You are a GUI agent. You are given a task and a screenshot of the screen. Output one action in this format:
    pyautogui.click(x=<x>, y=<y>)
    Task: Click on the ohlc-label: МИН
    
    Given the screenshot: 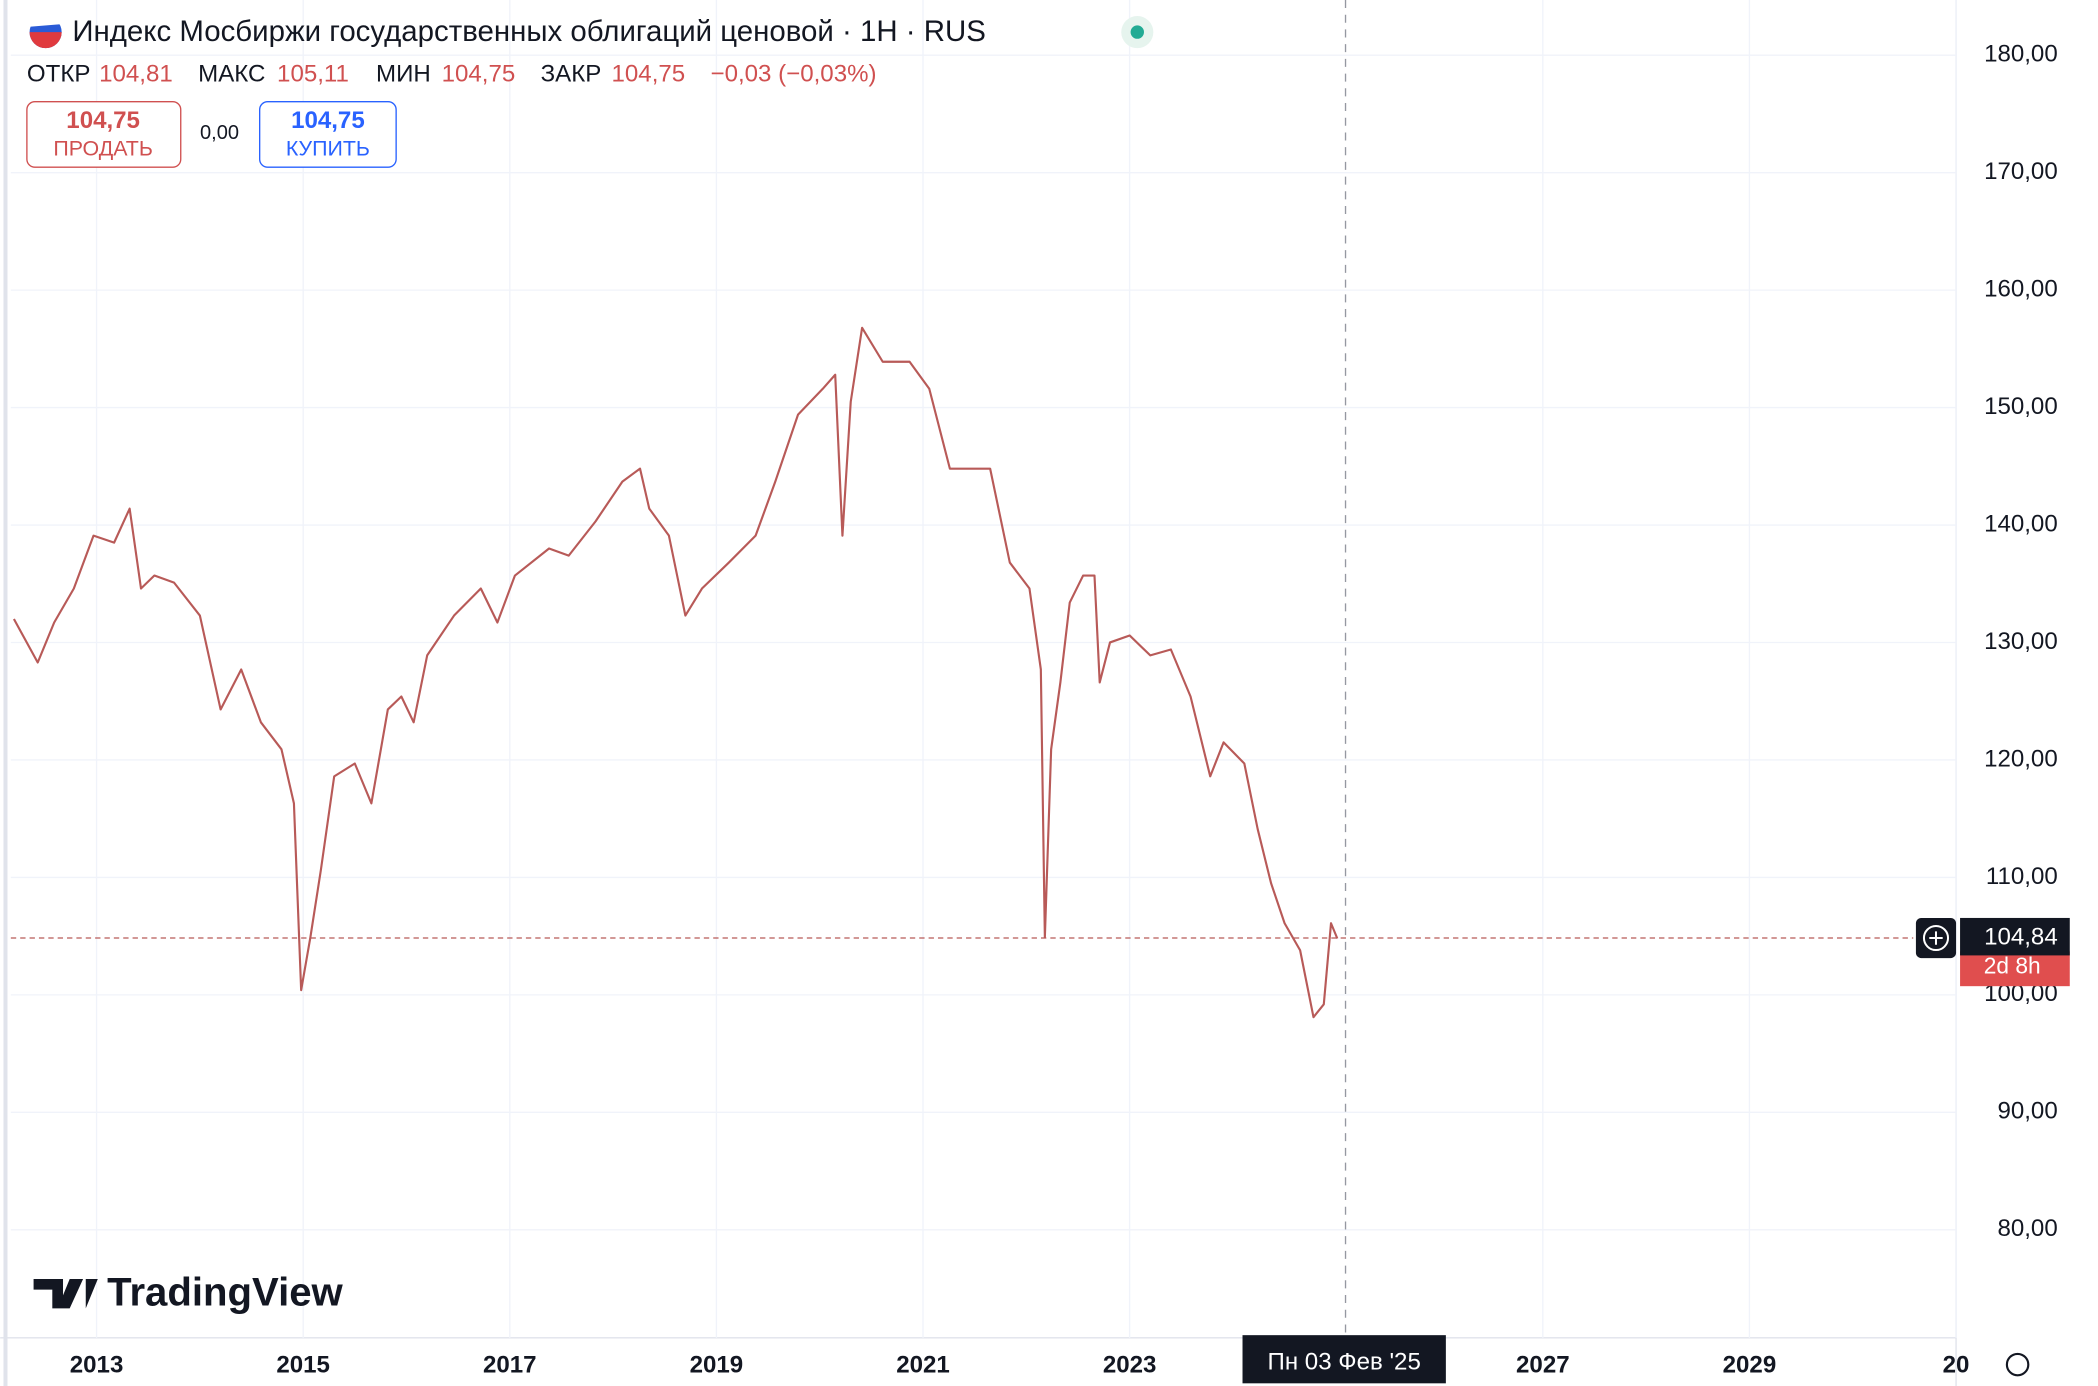 What is the action you would take?
    pyautogui.click(x=403, y=73)
    